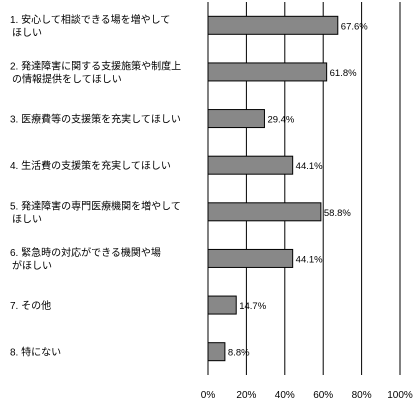 This screenshot has height=410, width=415. Describe the element at coordinates (27, 33) in the screenshot. I see `category-label-1-line-2: ほしい` at that location.